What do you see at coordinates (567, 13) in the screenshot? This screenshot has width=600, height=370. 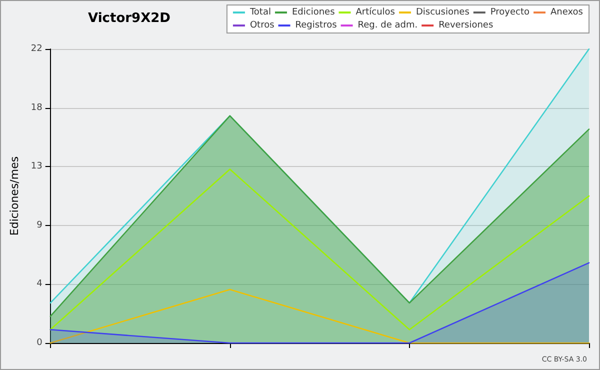 I see `legend-label: Anexos` at bounding box center [567, 13].